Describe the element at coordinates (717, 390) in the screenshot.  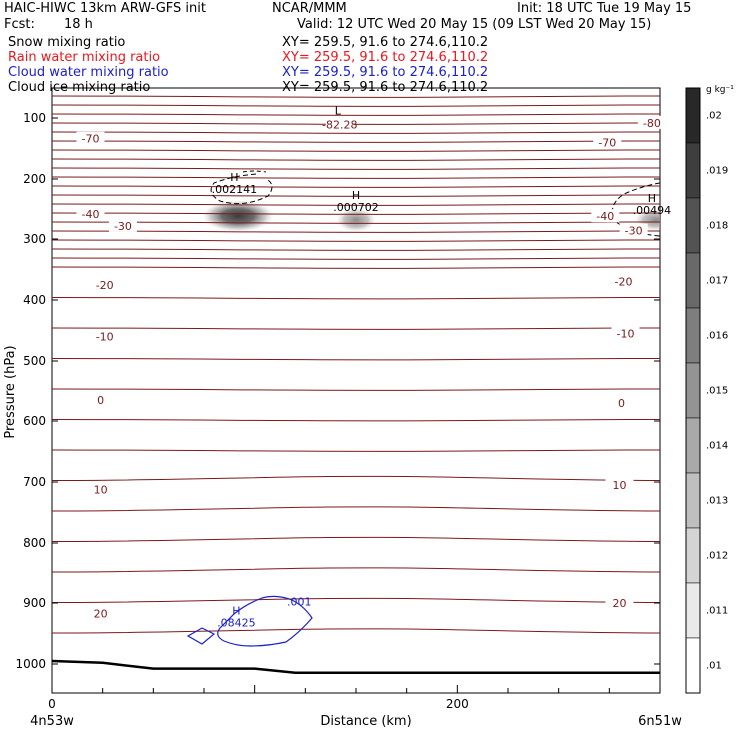
I see `colorbar-label: .015` at that location.